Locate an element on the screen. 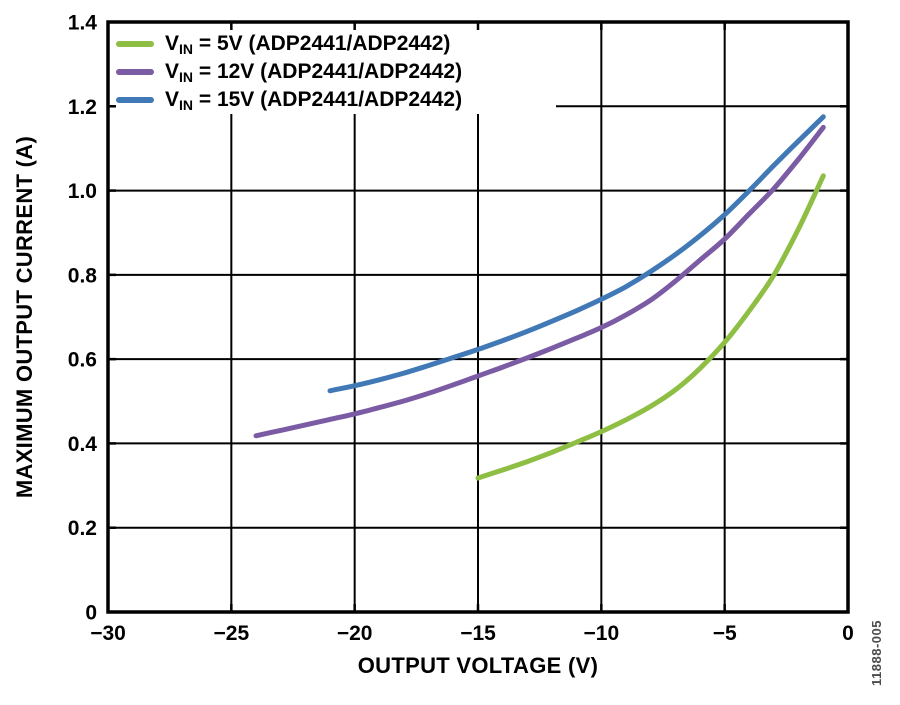 Image resolution: width=900 pixels, height=705 pixels. legend-item-vin-12v: VIN = 12V (ADP2441/ADP2442) is located at coordinates (289, 72).